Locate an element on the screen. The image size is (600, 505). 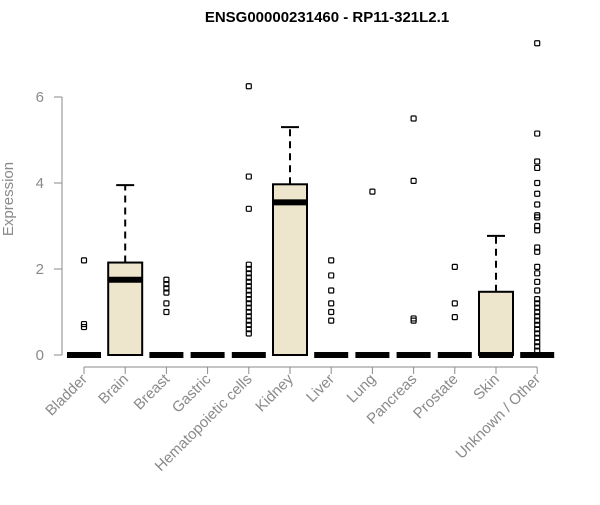
y-tick-label: 4 is located at coordinates (40, 183).